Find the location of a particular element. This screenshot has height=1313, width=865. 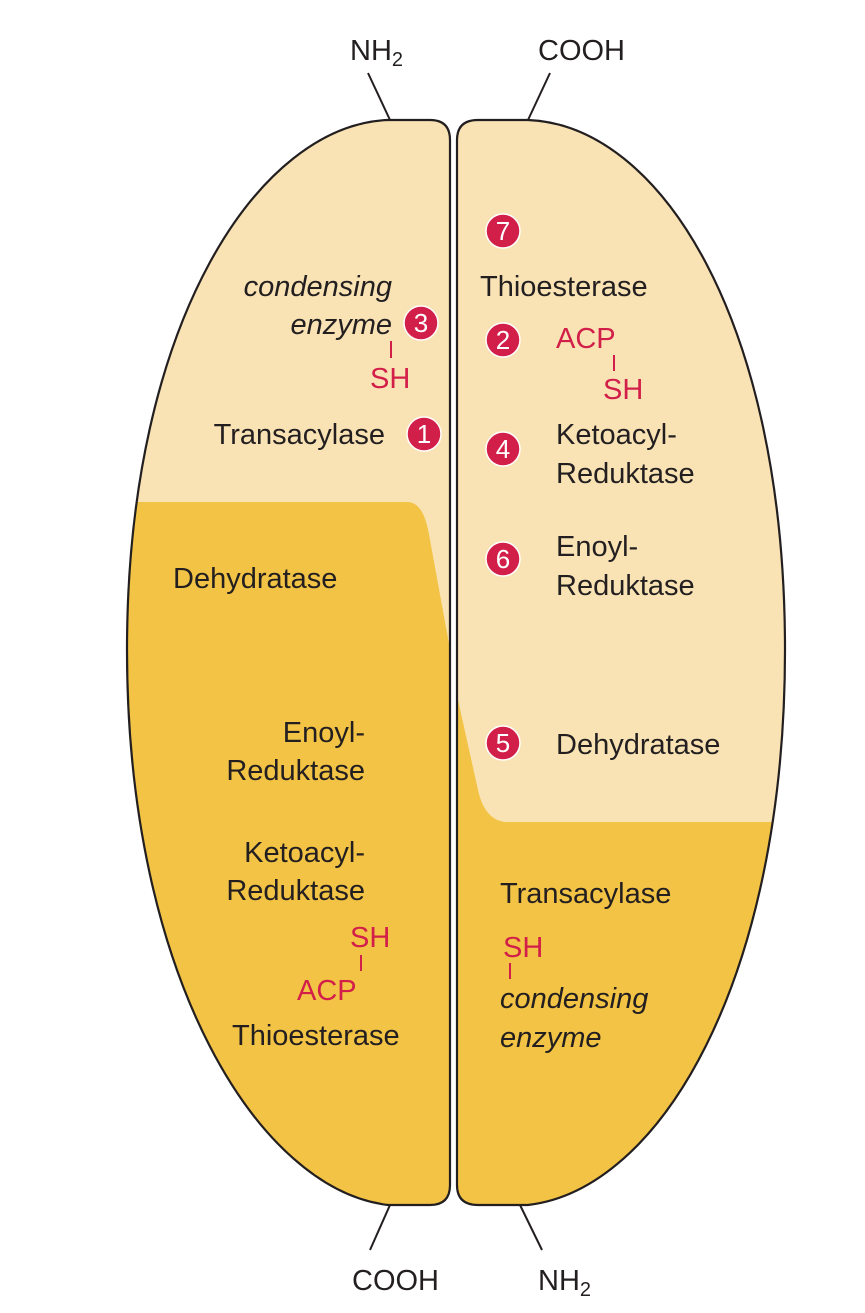

step-3-marker: 3 is located at coordinates (421, 323).